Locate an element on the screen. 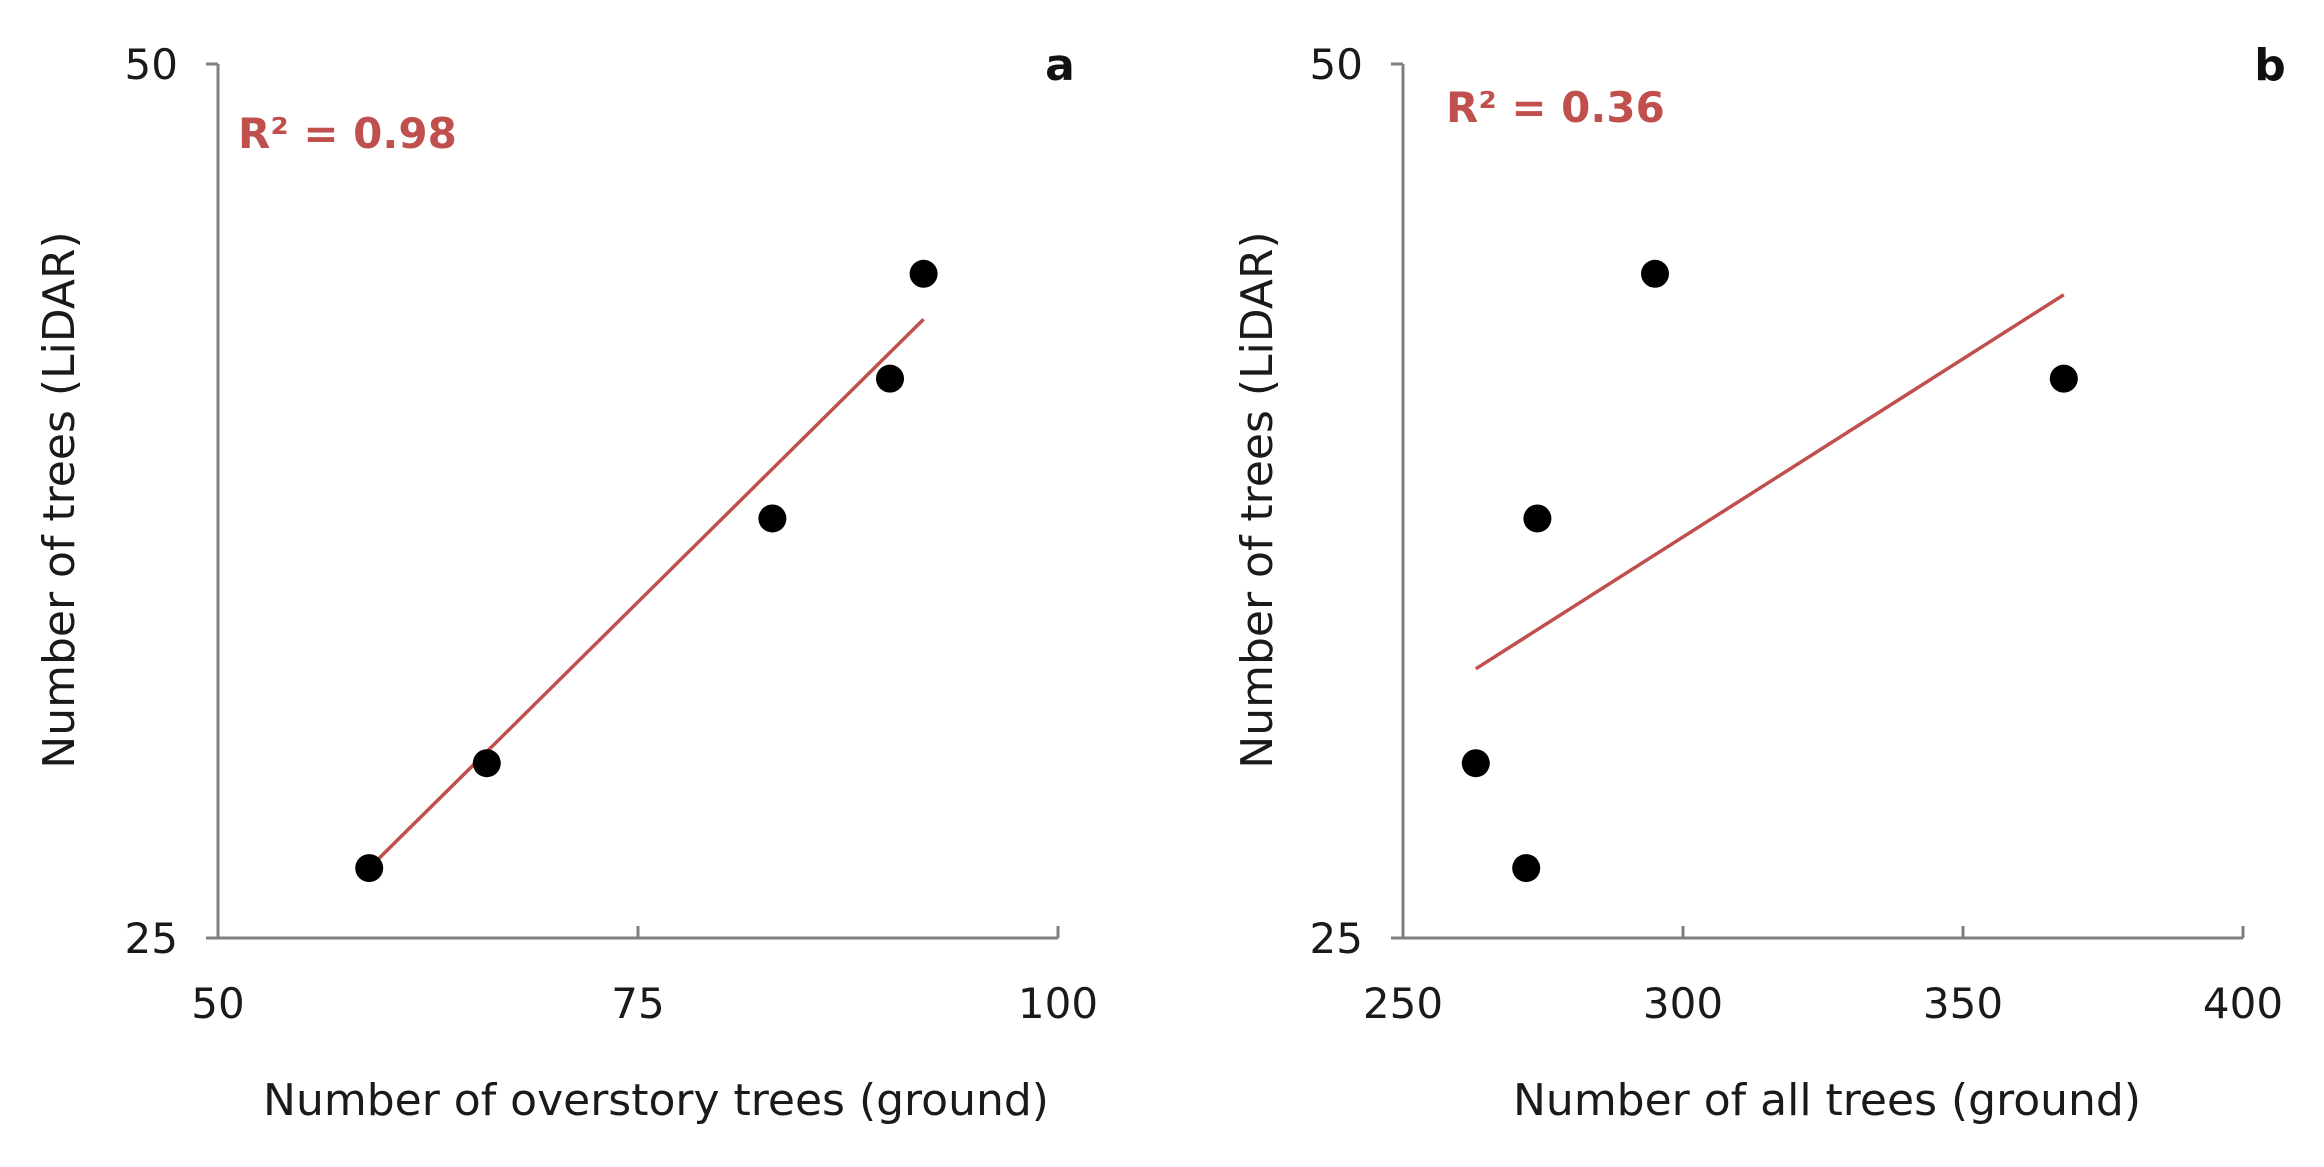 The width and height of the screenshot is (2324, 1167). panel-b-trendline is located at coordinates (1769, 482).